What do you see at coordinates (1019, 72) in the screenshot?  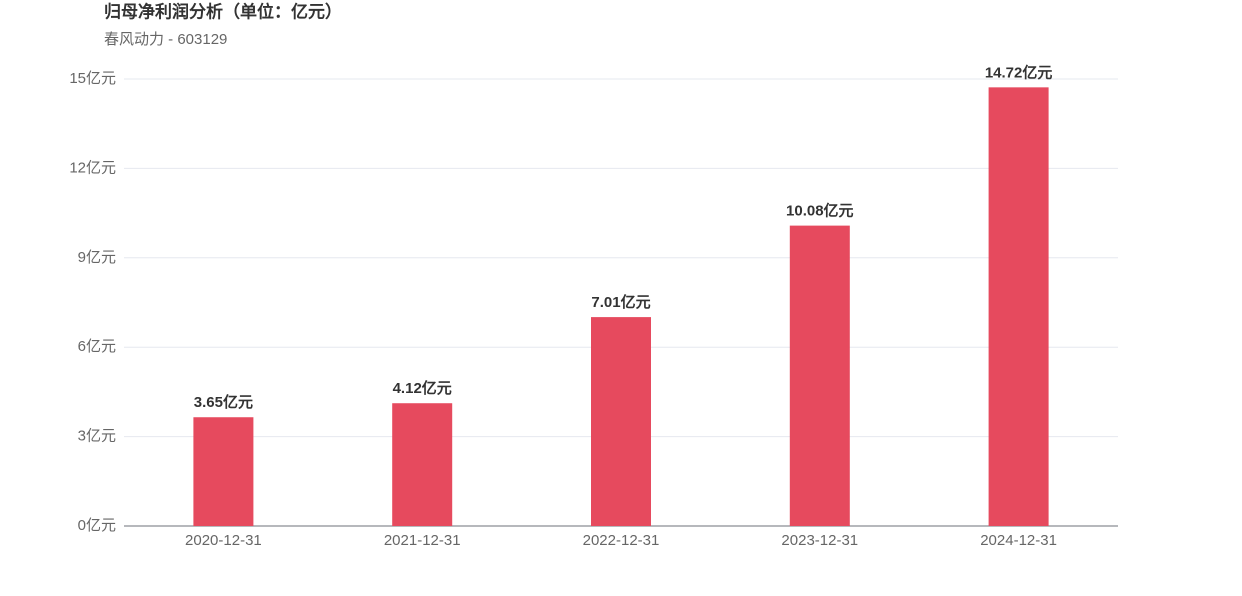 I see `data-label: 14.72亿元` at bounding box center [1019, 72].